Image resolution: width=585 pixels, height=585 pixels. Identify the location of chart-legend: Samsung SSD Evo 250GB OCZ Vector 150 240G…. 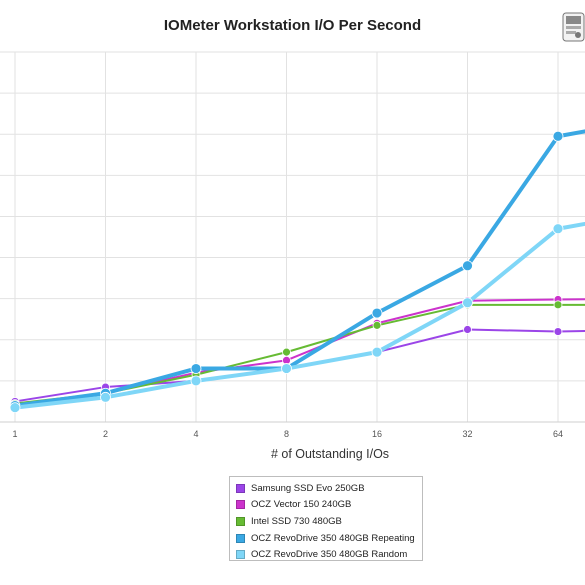
(326, 518).